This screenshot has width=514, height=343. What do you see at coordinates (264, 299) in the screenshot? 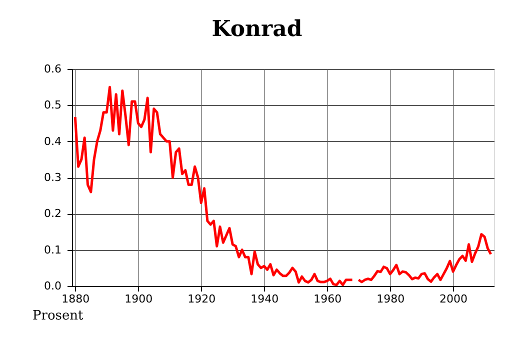
I see `x-tick-label: 1940` at bounding box center [264, 299].